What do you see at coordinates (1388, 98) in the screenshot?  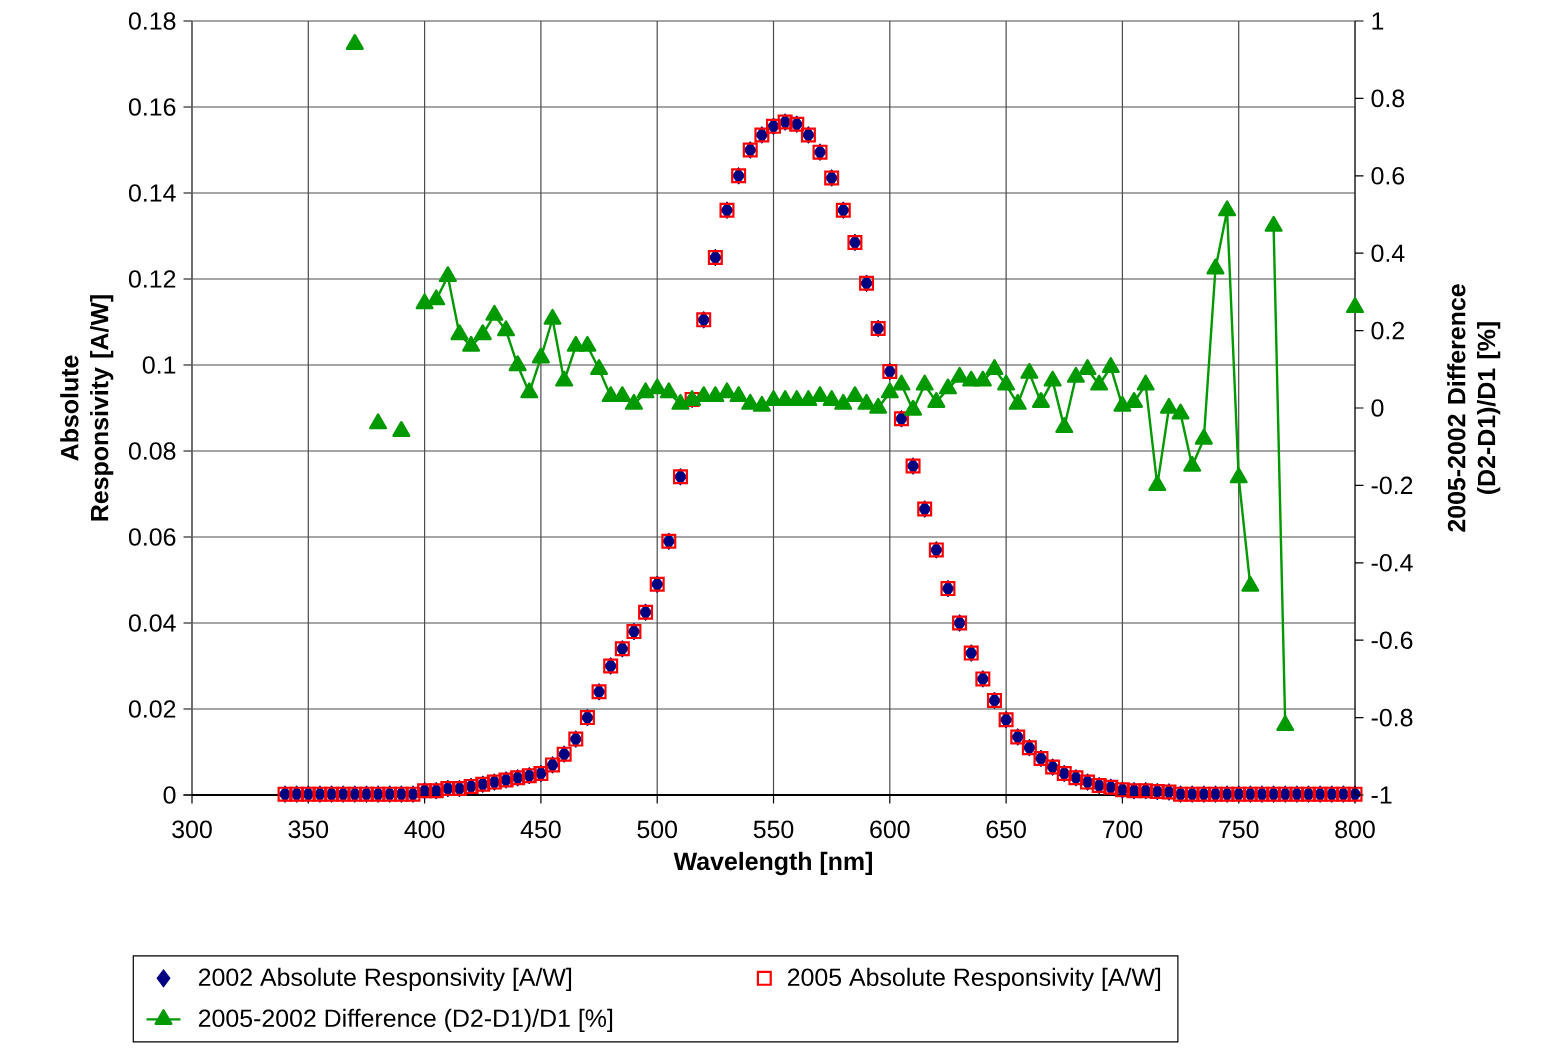 I see `y2-tick-label: 0.8` at bounding box center [1388, 98].